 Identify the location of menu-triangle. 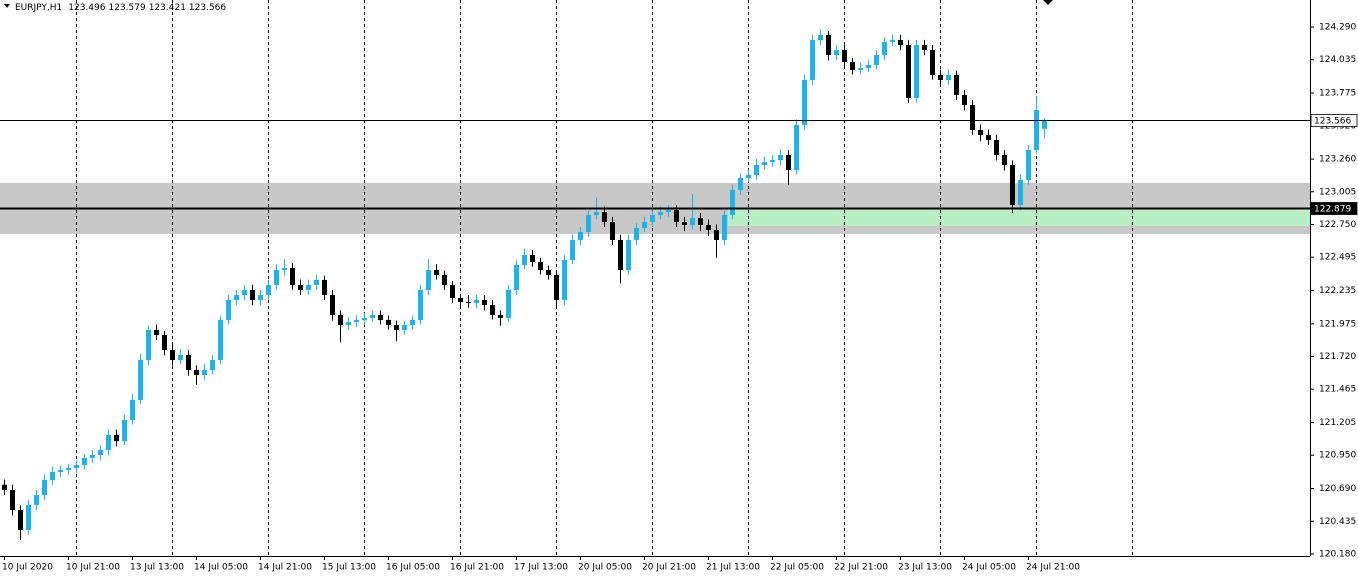
(7, 6).